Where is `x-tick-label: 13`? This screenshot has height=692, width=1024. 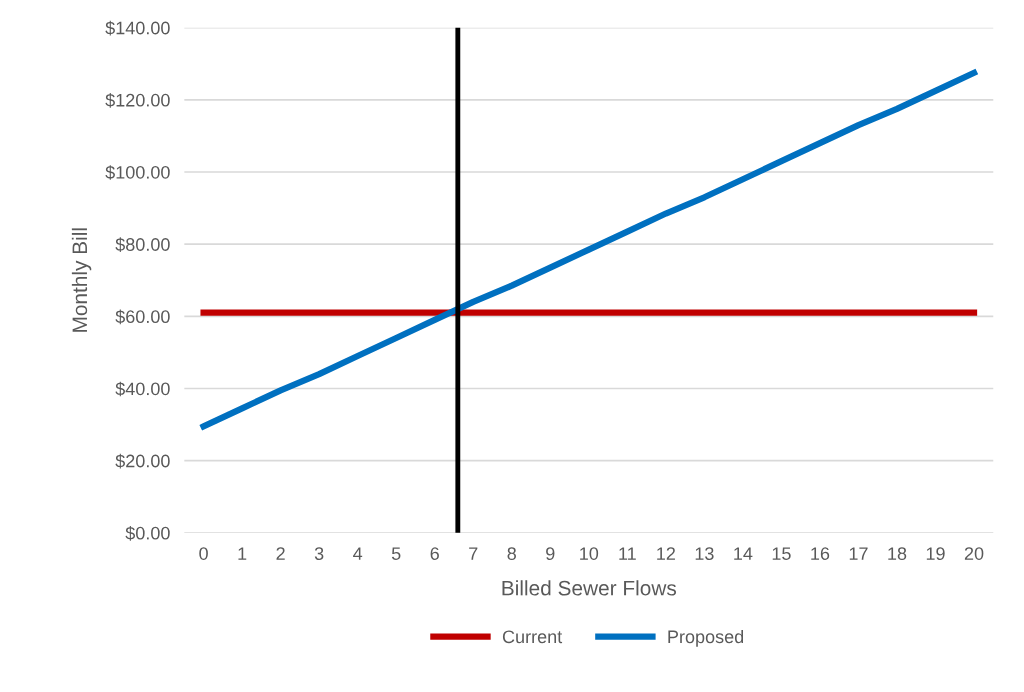
x-tick-label: 13 is located at coordinates (704, 553).